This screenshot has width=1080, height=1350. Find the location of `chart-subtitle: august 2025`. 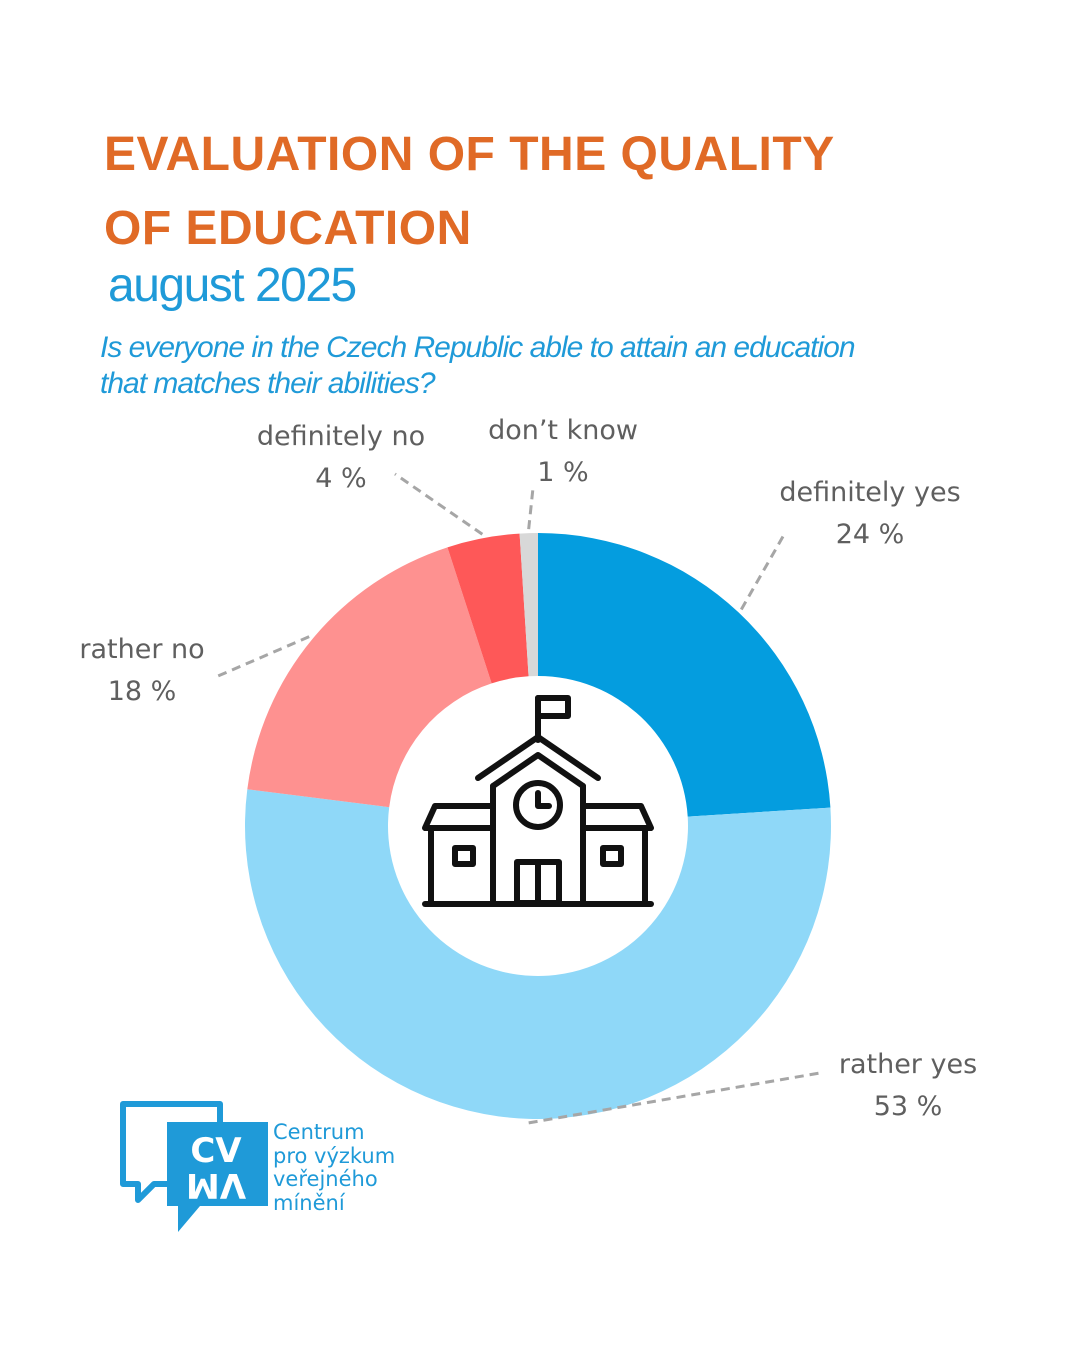

chart-subtitle: august 2025 is located at coordinates (232, 285).